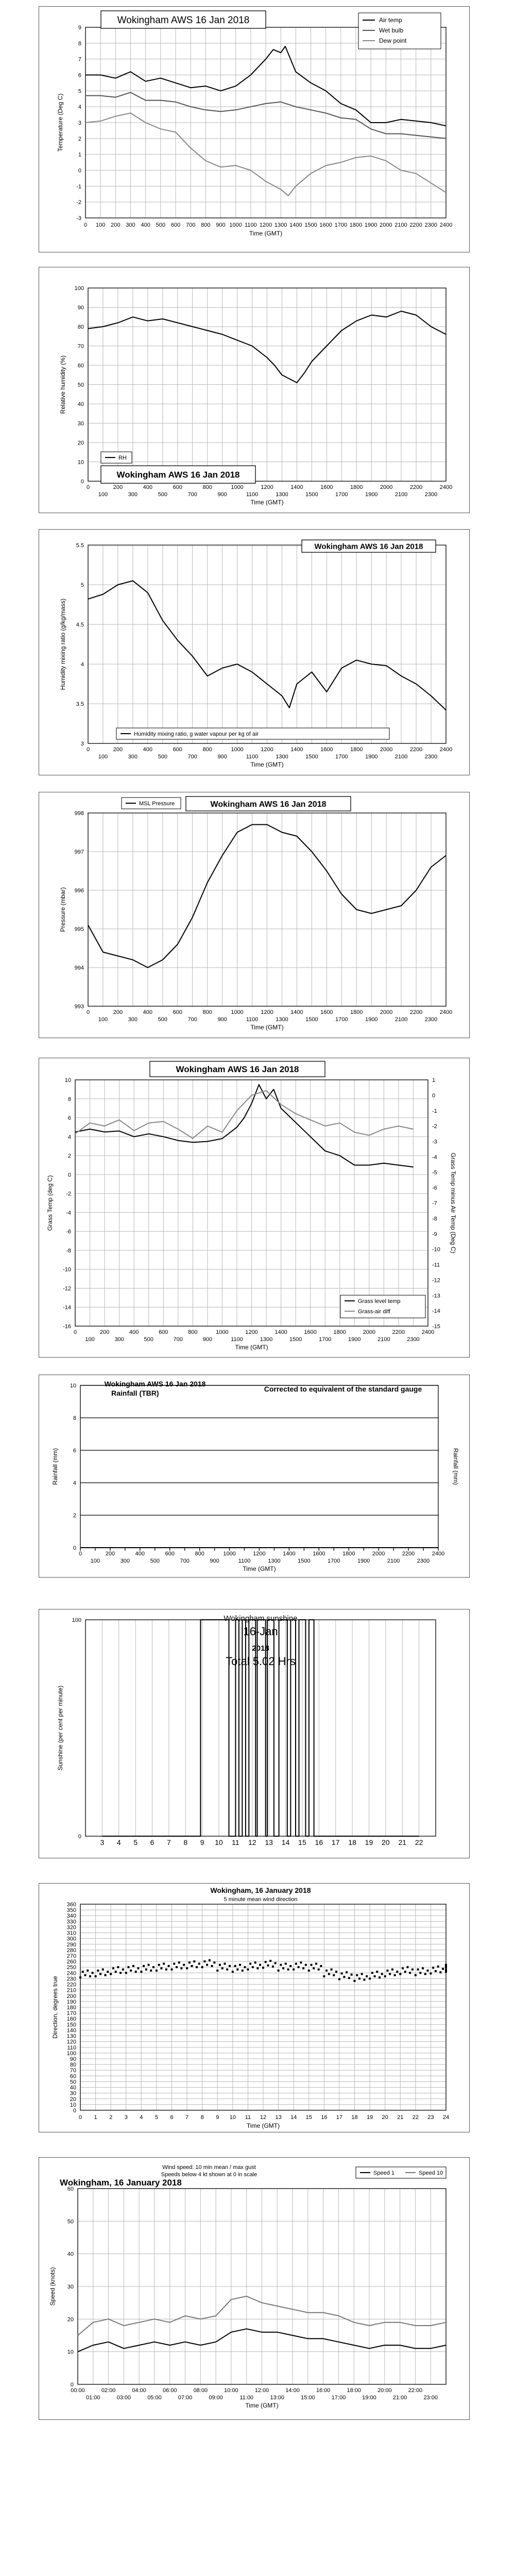 This screenshot has height=2576, width=515. What do you see at coordinates (237, 1069) in the screenshot?
I see `title-box` at bounding box center [237, 1069].